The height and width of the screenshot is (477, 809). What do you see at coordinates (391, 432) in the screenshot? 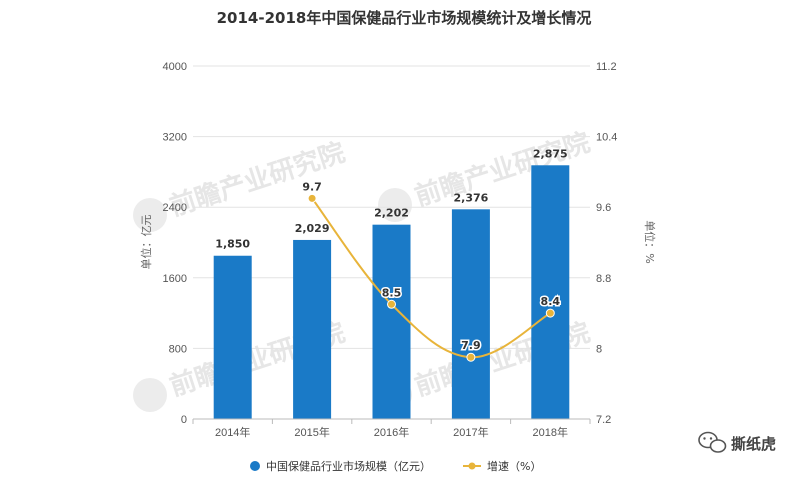
I see `x-tick-2: 2016年` at bounding box center [391, 432].